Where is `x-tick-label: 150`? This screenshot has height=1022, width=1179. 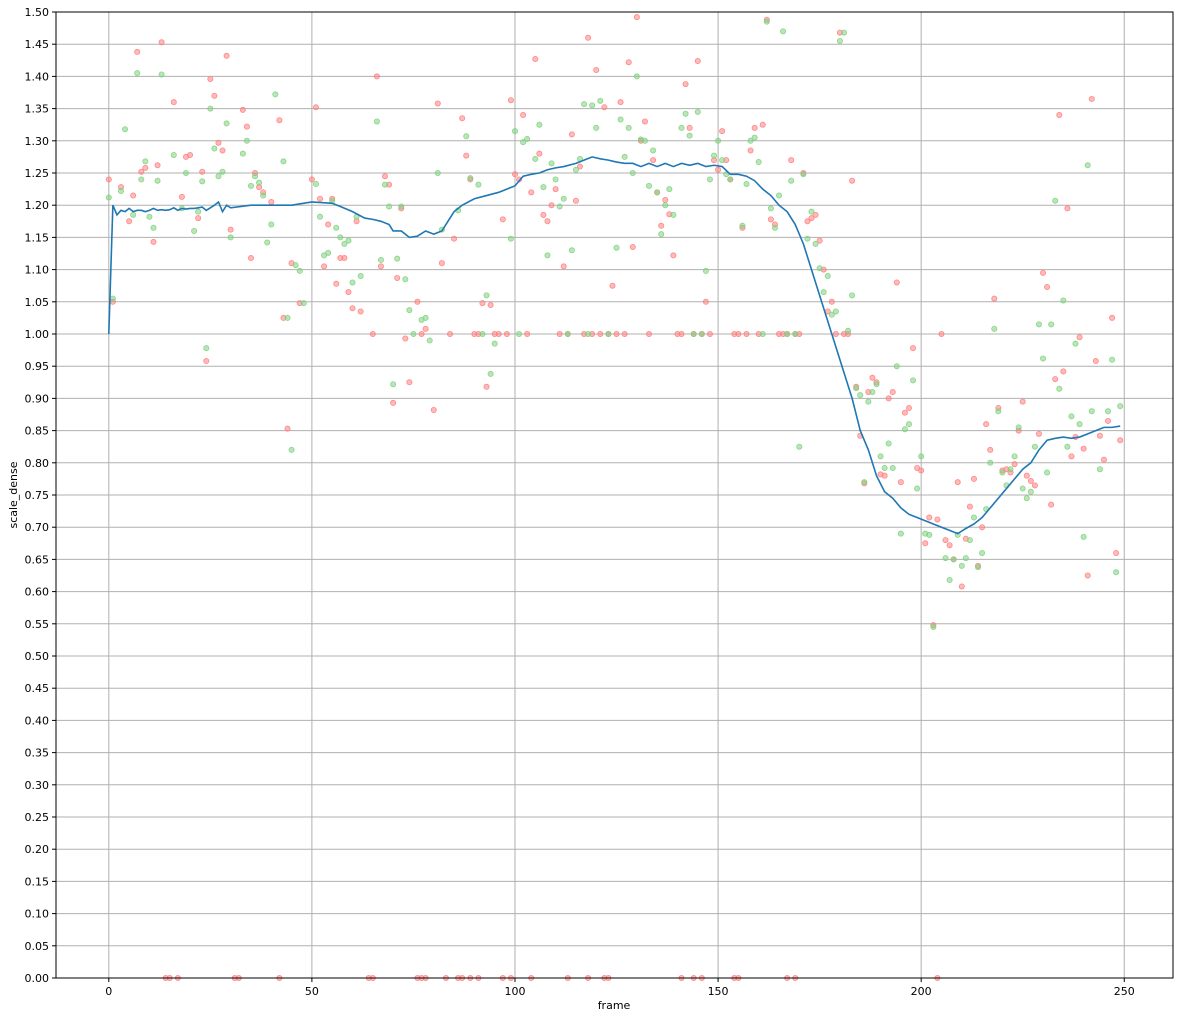 x-tick-label: 150 is located at coordinates (718, 991).